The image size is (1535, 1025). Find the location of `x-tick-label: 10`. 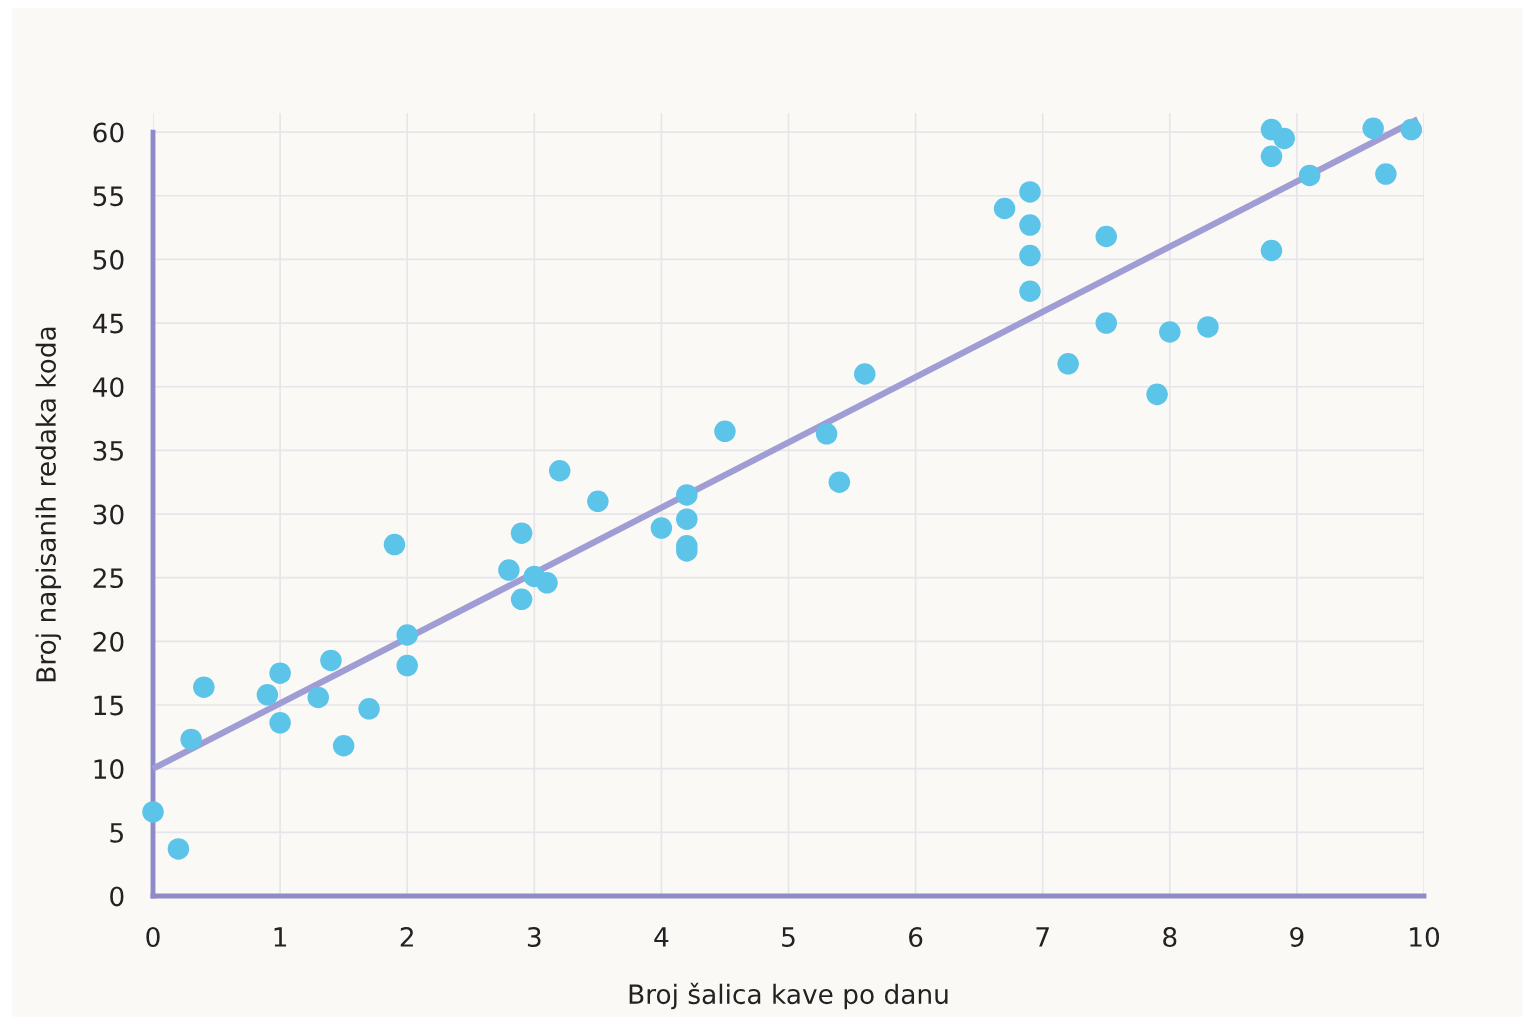

x-tick-label: 10 is located at coordinates (1425, 937).